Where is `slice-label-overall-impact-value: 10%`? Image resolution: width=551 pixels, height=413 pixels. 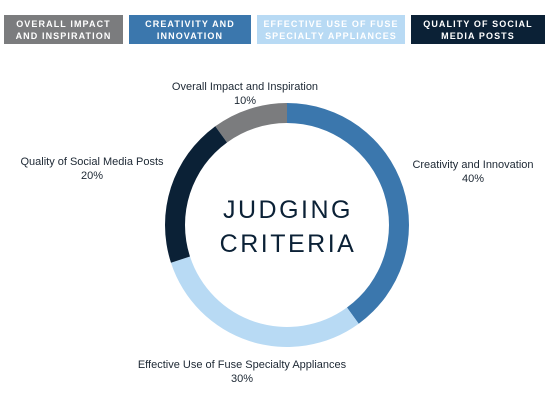 slice-label-overall-impact-value: 10% is located at coordinates (245, 101).